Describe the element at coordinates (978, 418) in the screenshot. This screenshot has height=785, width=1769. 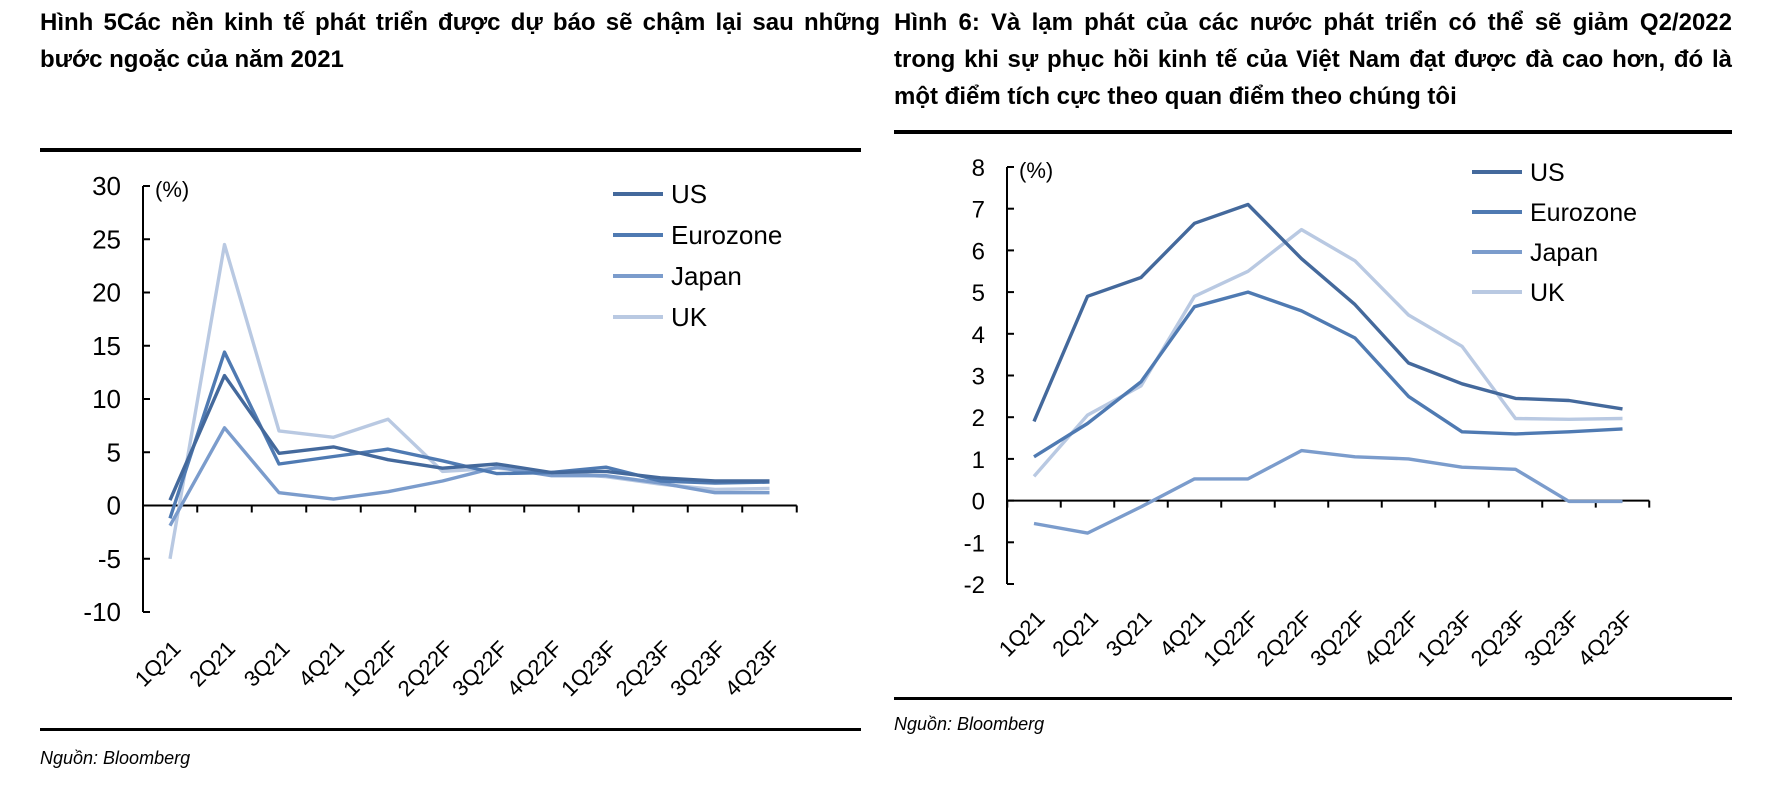
I see `right-chart-y-tick-label: 2` at that location.